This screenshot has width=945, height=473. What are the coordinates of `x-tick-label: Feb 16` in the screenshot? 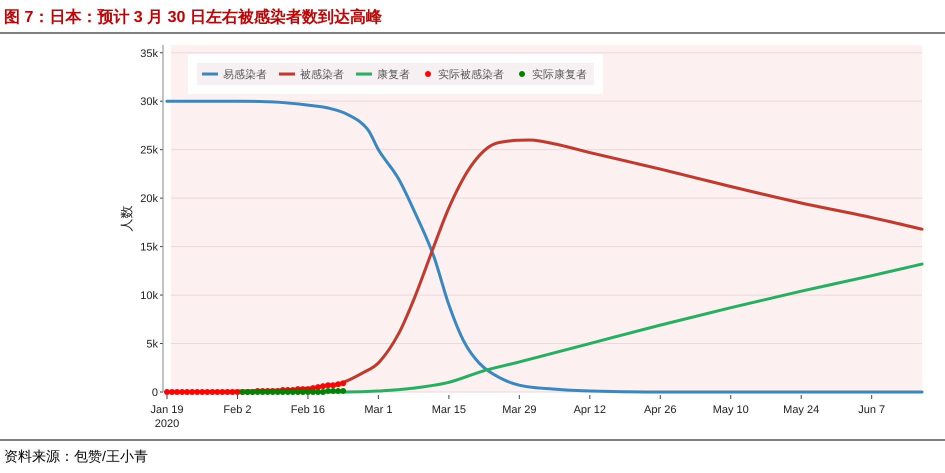 It's located at (308, 410).